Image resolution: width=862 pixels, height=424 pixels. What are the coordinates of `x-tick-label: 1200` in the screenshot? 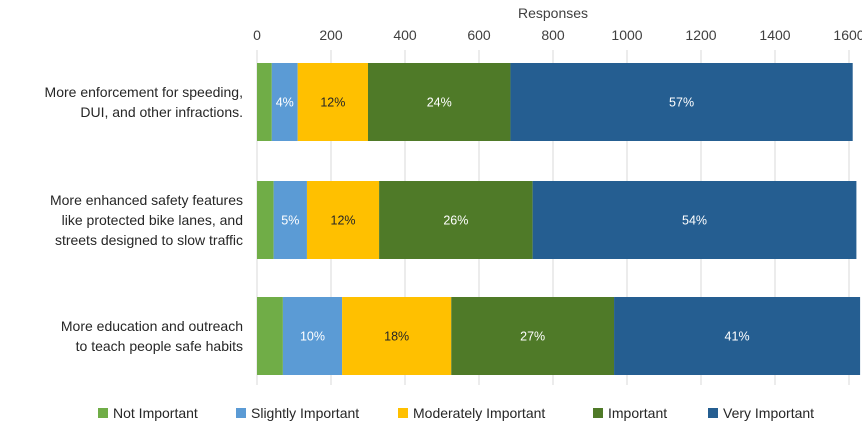 It's located at (700, 35).